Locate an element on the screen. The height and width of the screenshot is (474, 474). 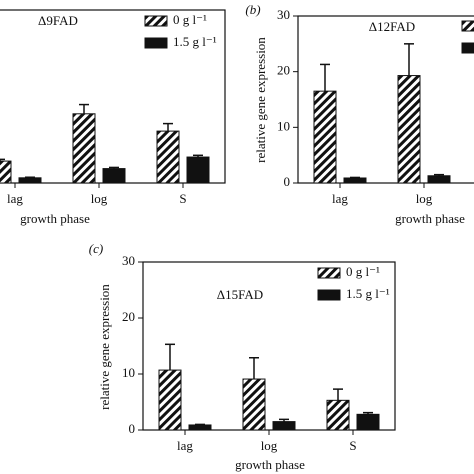
panel-title: Δ12FAD is located at coordinates (392, 26).